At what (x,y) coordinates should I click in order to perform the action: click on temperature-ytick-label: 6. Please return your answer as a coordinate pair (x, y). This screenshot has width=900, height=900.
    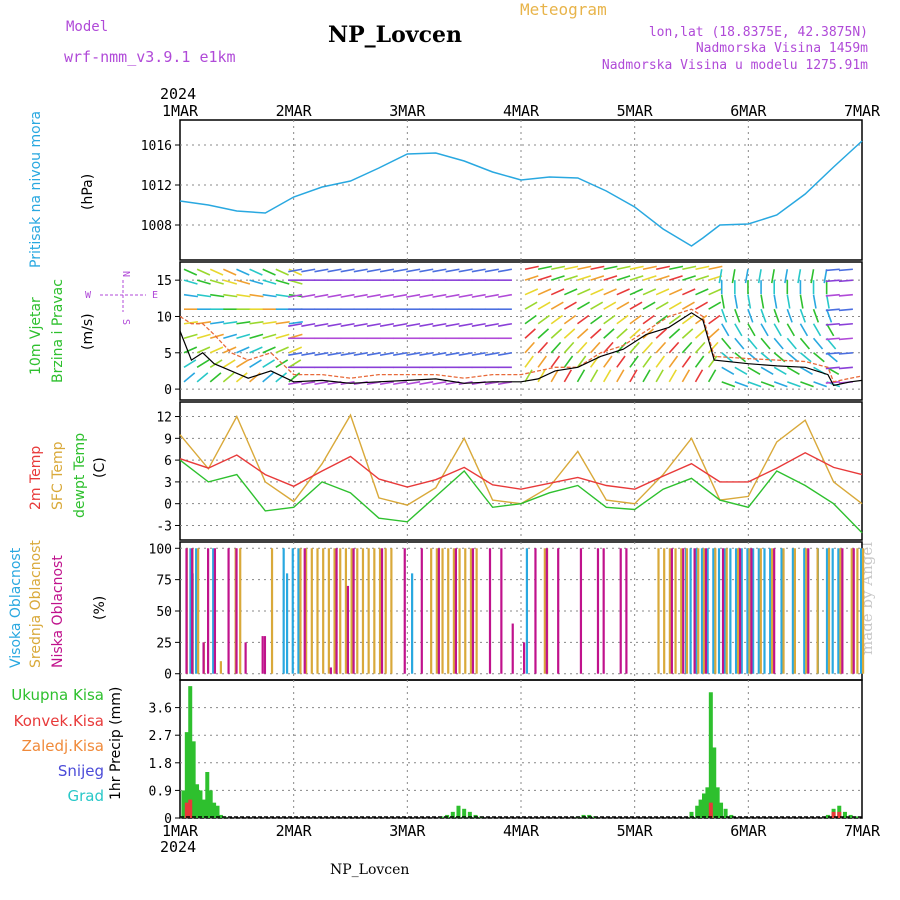
    Looking at the image, I should click on (168, 461).